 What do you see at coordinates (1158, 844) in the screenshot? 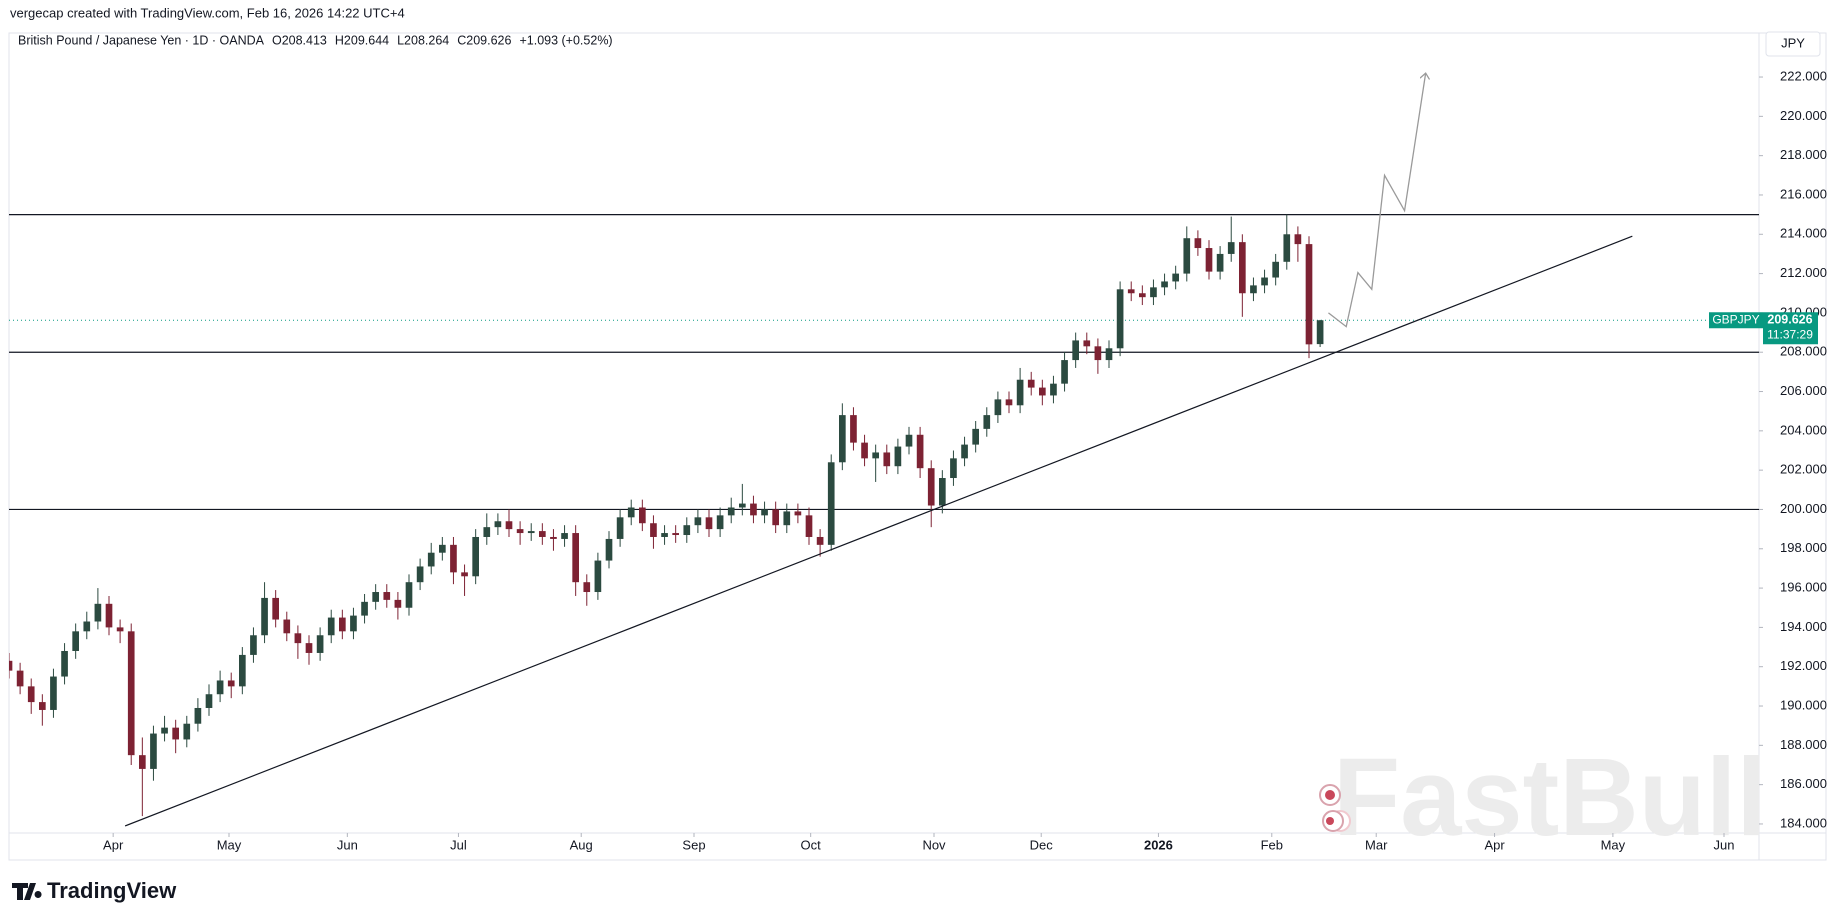
I see `x-tick-label: 2026` at bounding box center [1158, 844].